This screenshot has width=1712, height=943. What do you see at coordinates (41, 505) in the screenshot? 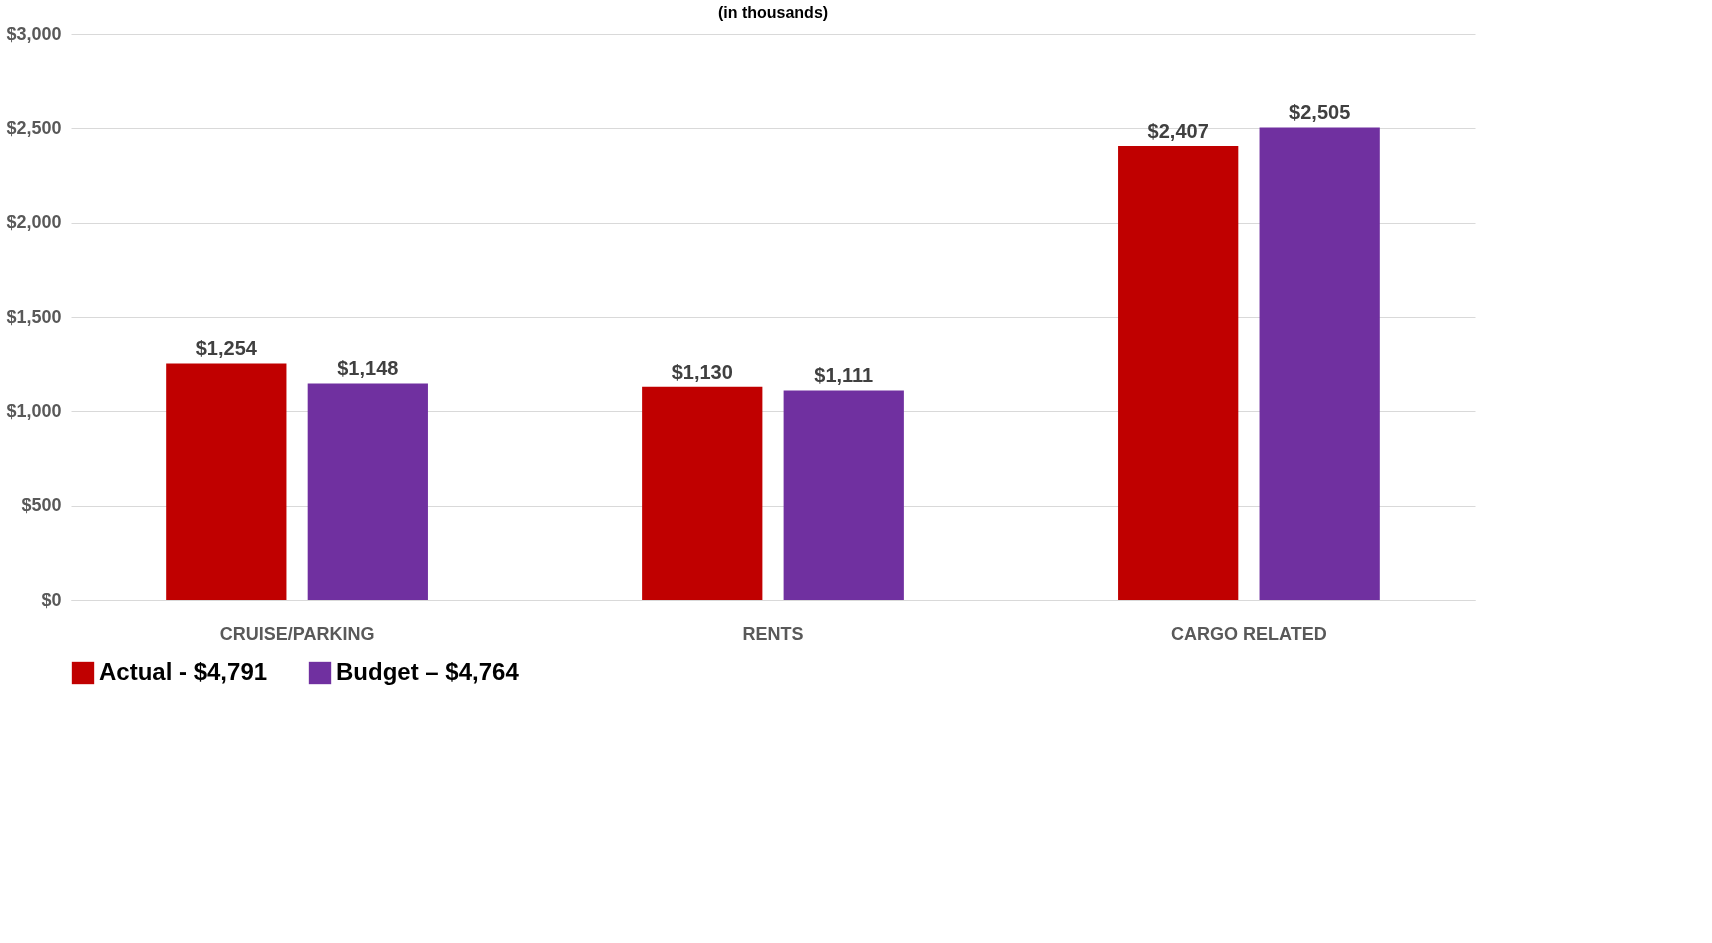
I see `y-tick-label: $500` at bounding box center [41, 505].